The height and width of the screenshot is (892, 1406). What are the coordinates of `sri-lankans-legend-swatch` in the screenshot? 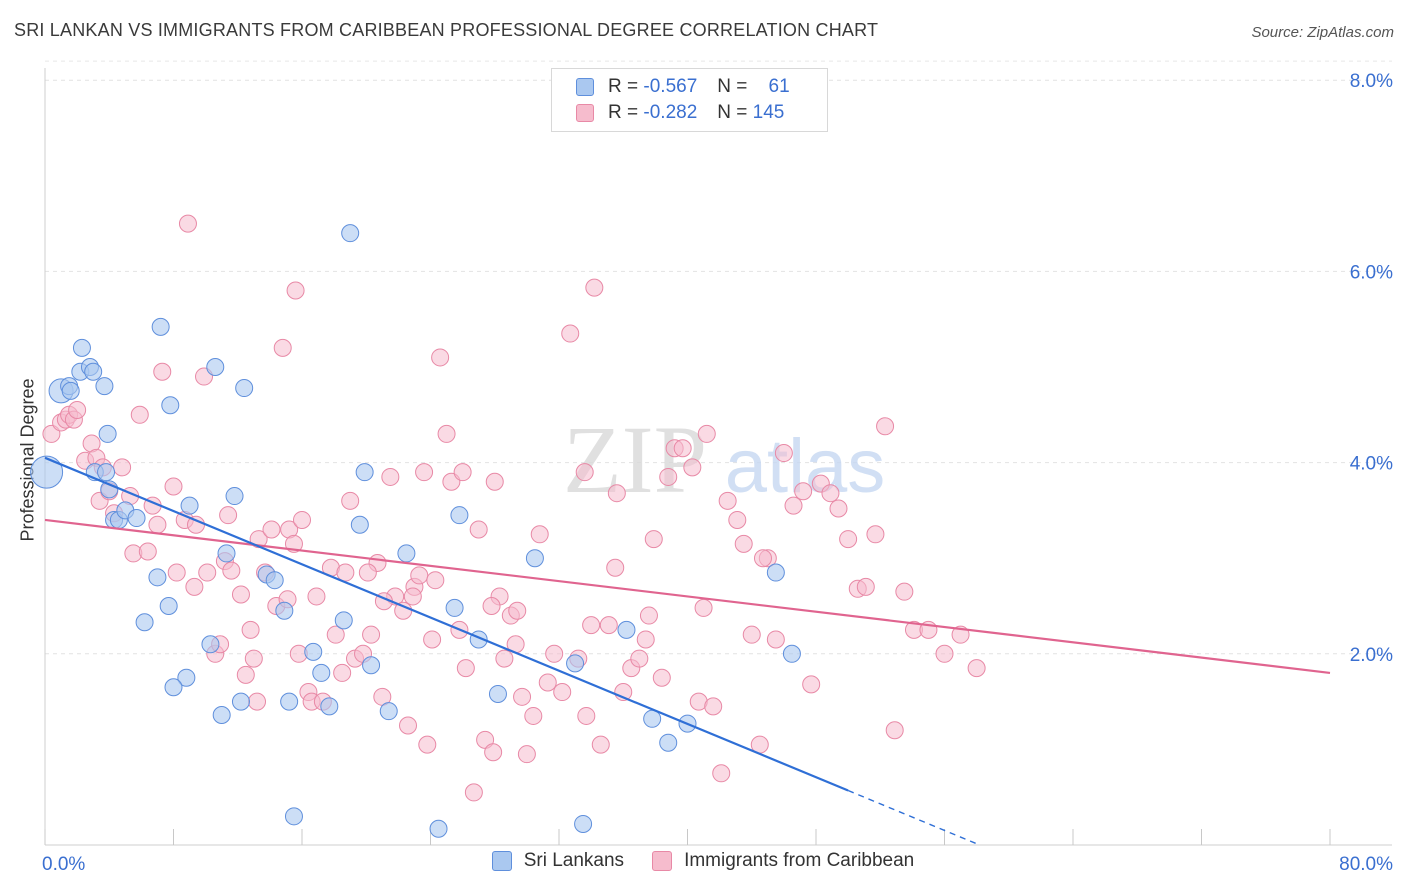 It's located at (501, 861).